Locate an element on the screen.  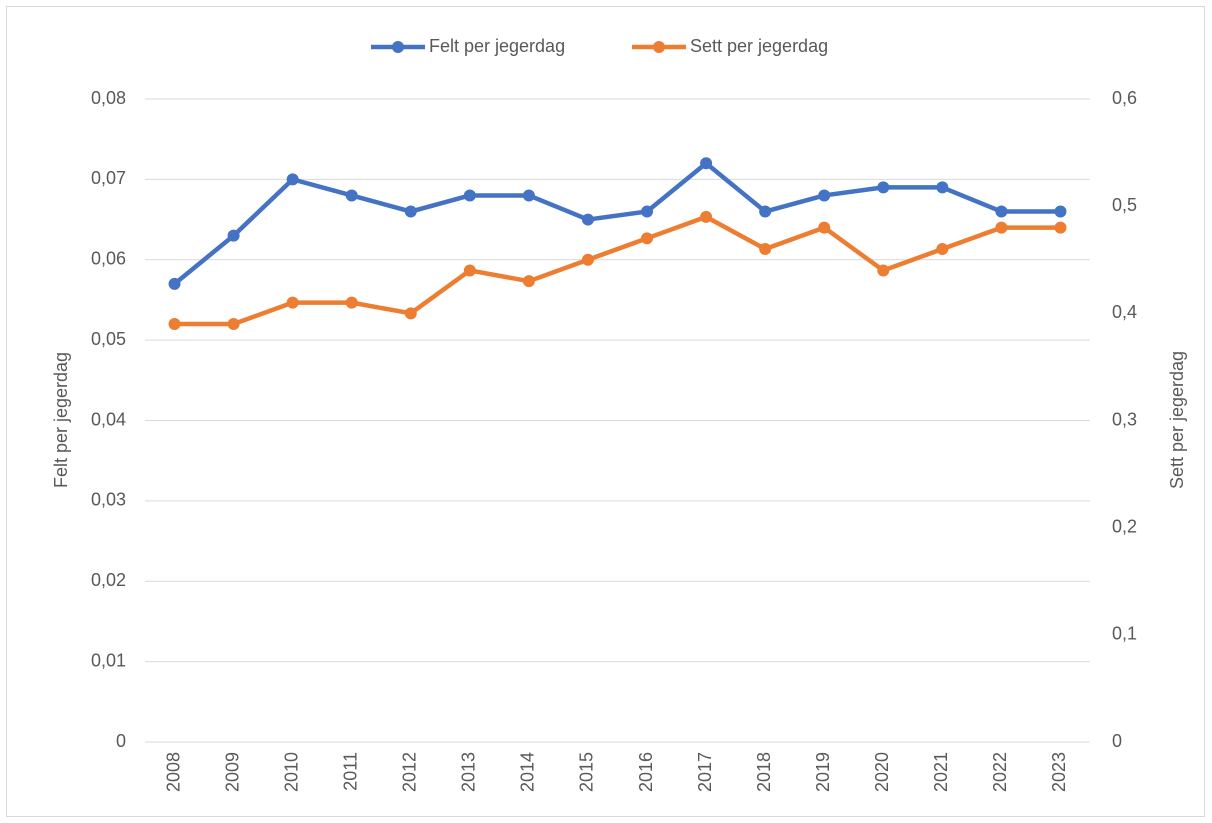
x-tick-label: 2018 is located at coordinates (764, 772).